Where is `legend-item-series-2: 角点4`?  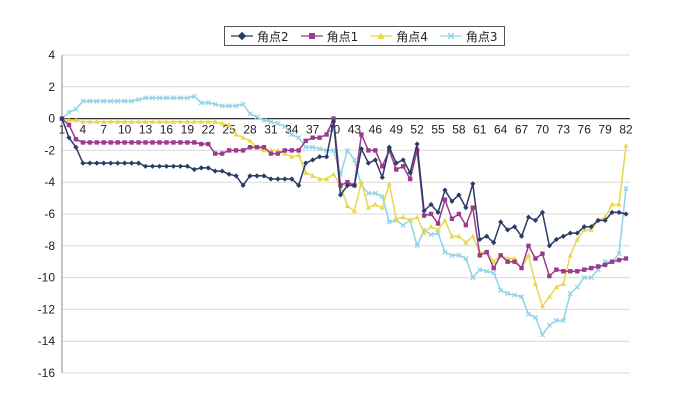
legend-item-series-2: 角点4 is located at coordinates (399, 36).